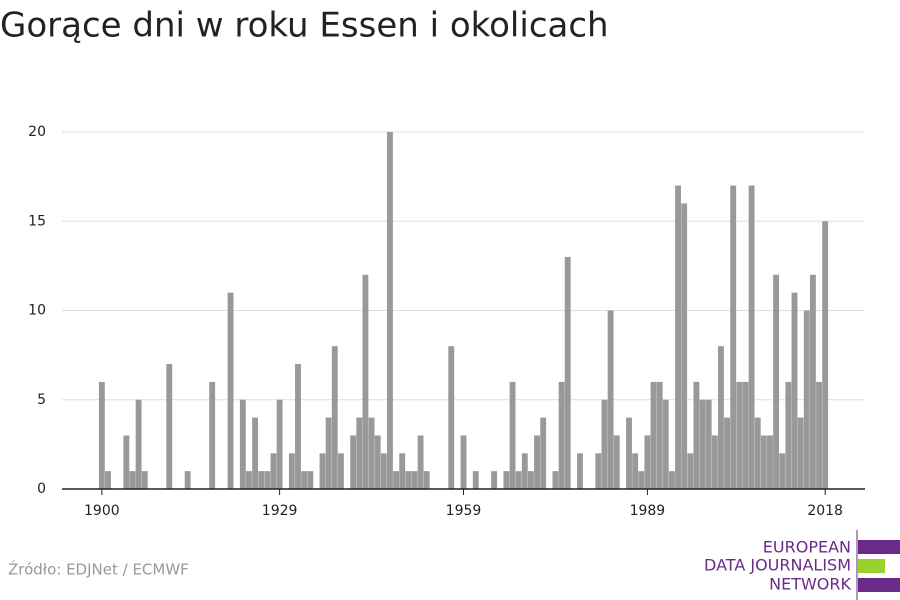  What do you see at coordinates (280, 511) in the screenshot?
I see `x-tick-label: 1929` at bounding box center [280, 511].